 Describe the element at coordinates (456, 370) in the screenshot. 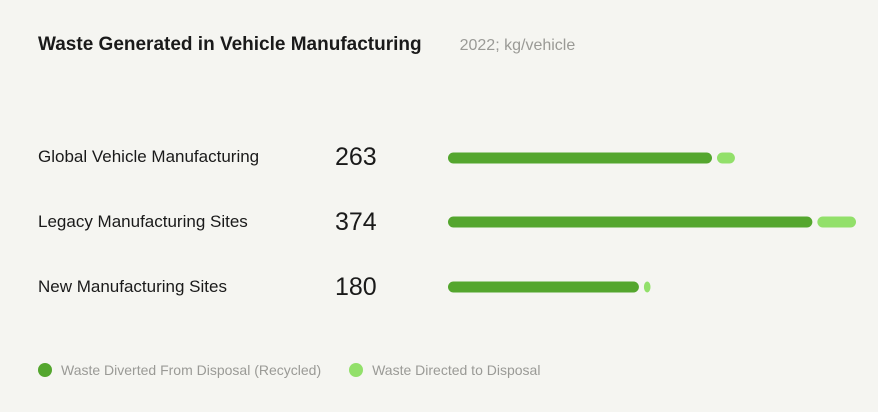

I see `legend-label-disposal: Waste Directed to Disposal` at that location.